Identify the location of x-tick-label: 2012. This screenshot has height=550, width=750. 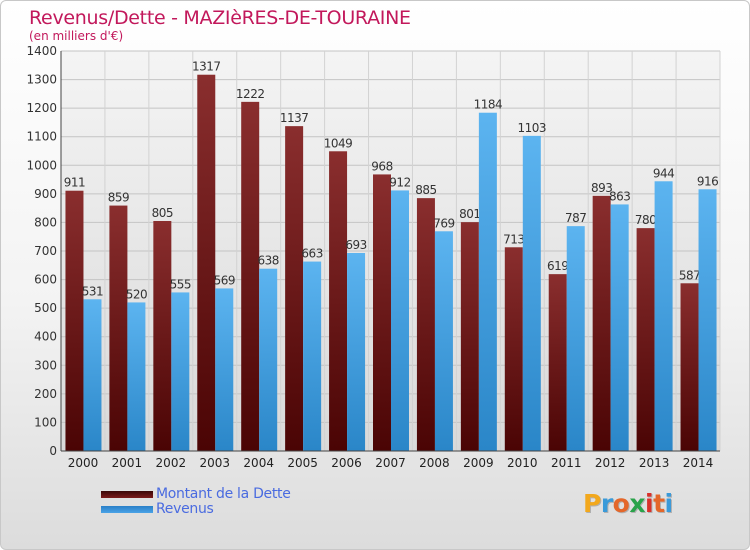
(610, 463).